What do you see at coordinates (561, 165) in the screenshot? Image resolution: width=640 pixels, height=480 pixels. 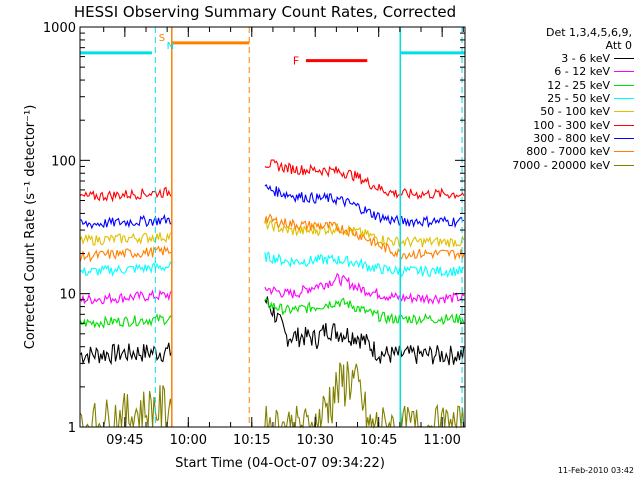 I see `legend-entry-label: 7000 - 20000 keV` at bounding box center [561, 165].